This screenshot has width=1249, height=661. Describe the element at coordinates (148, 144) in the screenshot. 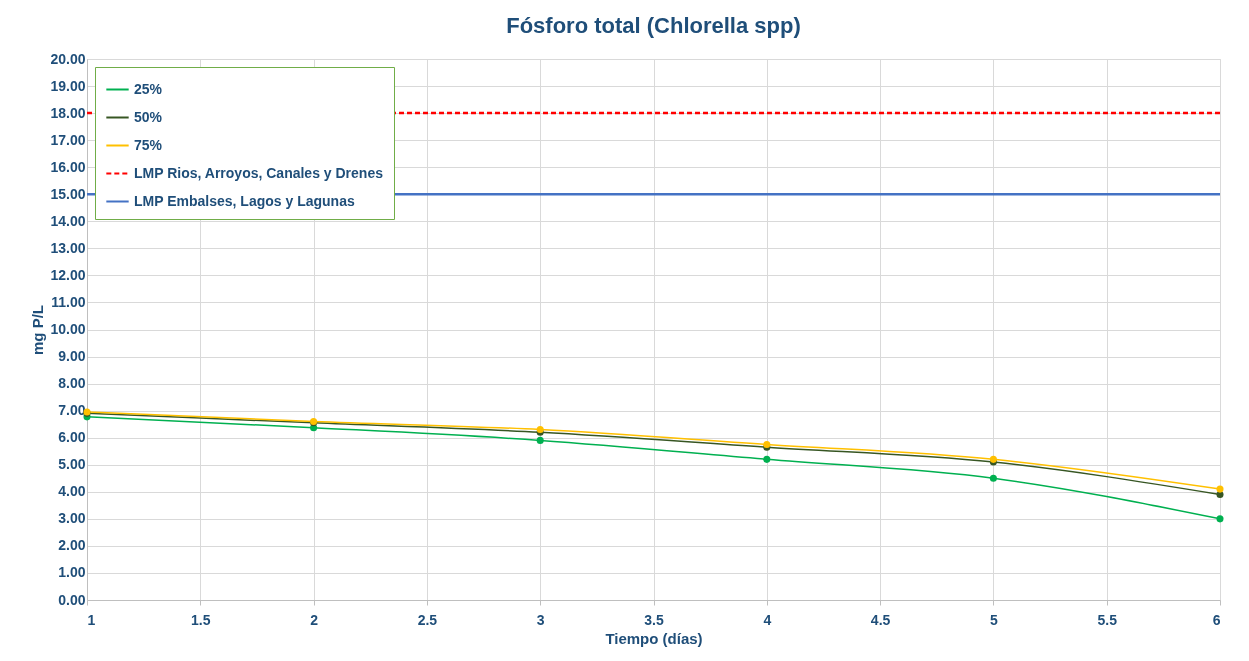

I see `legend-label: 75%` at that location.